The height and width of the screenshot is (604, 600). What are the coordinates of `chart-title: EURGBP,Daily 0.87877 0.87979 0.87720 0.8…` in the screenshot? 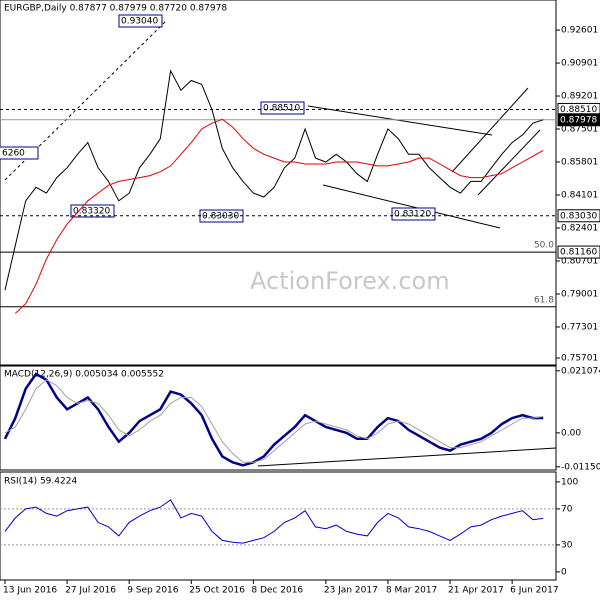 It's located at (115, 9).